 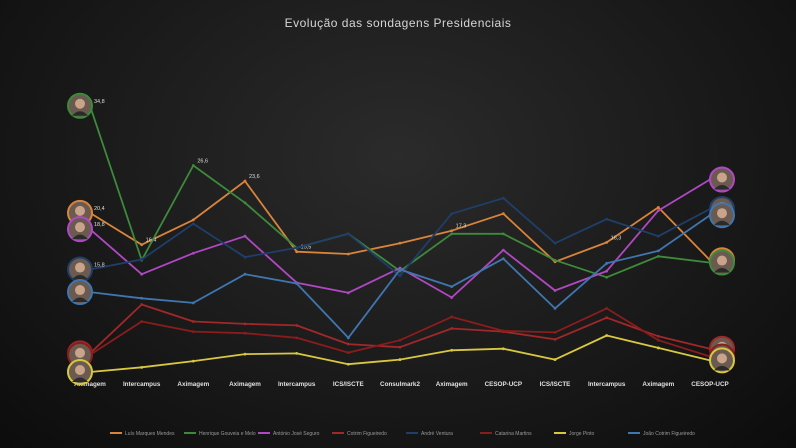 I want to click on data-label: 26,6, so click(x=202, y=162).